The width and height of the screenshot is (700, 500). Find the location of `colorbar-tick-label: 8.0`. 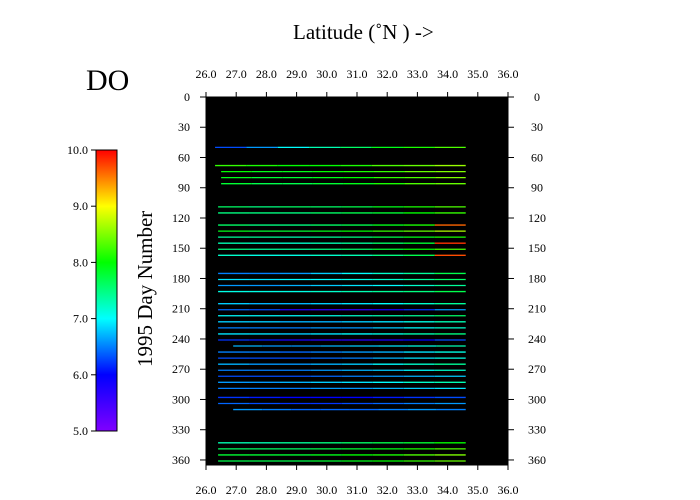

colorbar-tick-label: 8.0 is located at coordinates (80, 262).